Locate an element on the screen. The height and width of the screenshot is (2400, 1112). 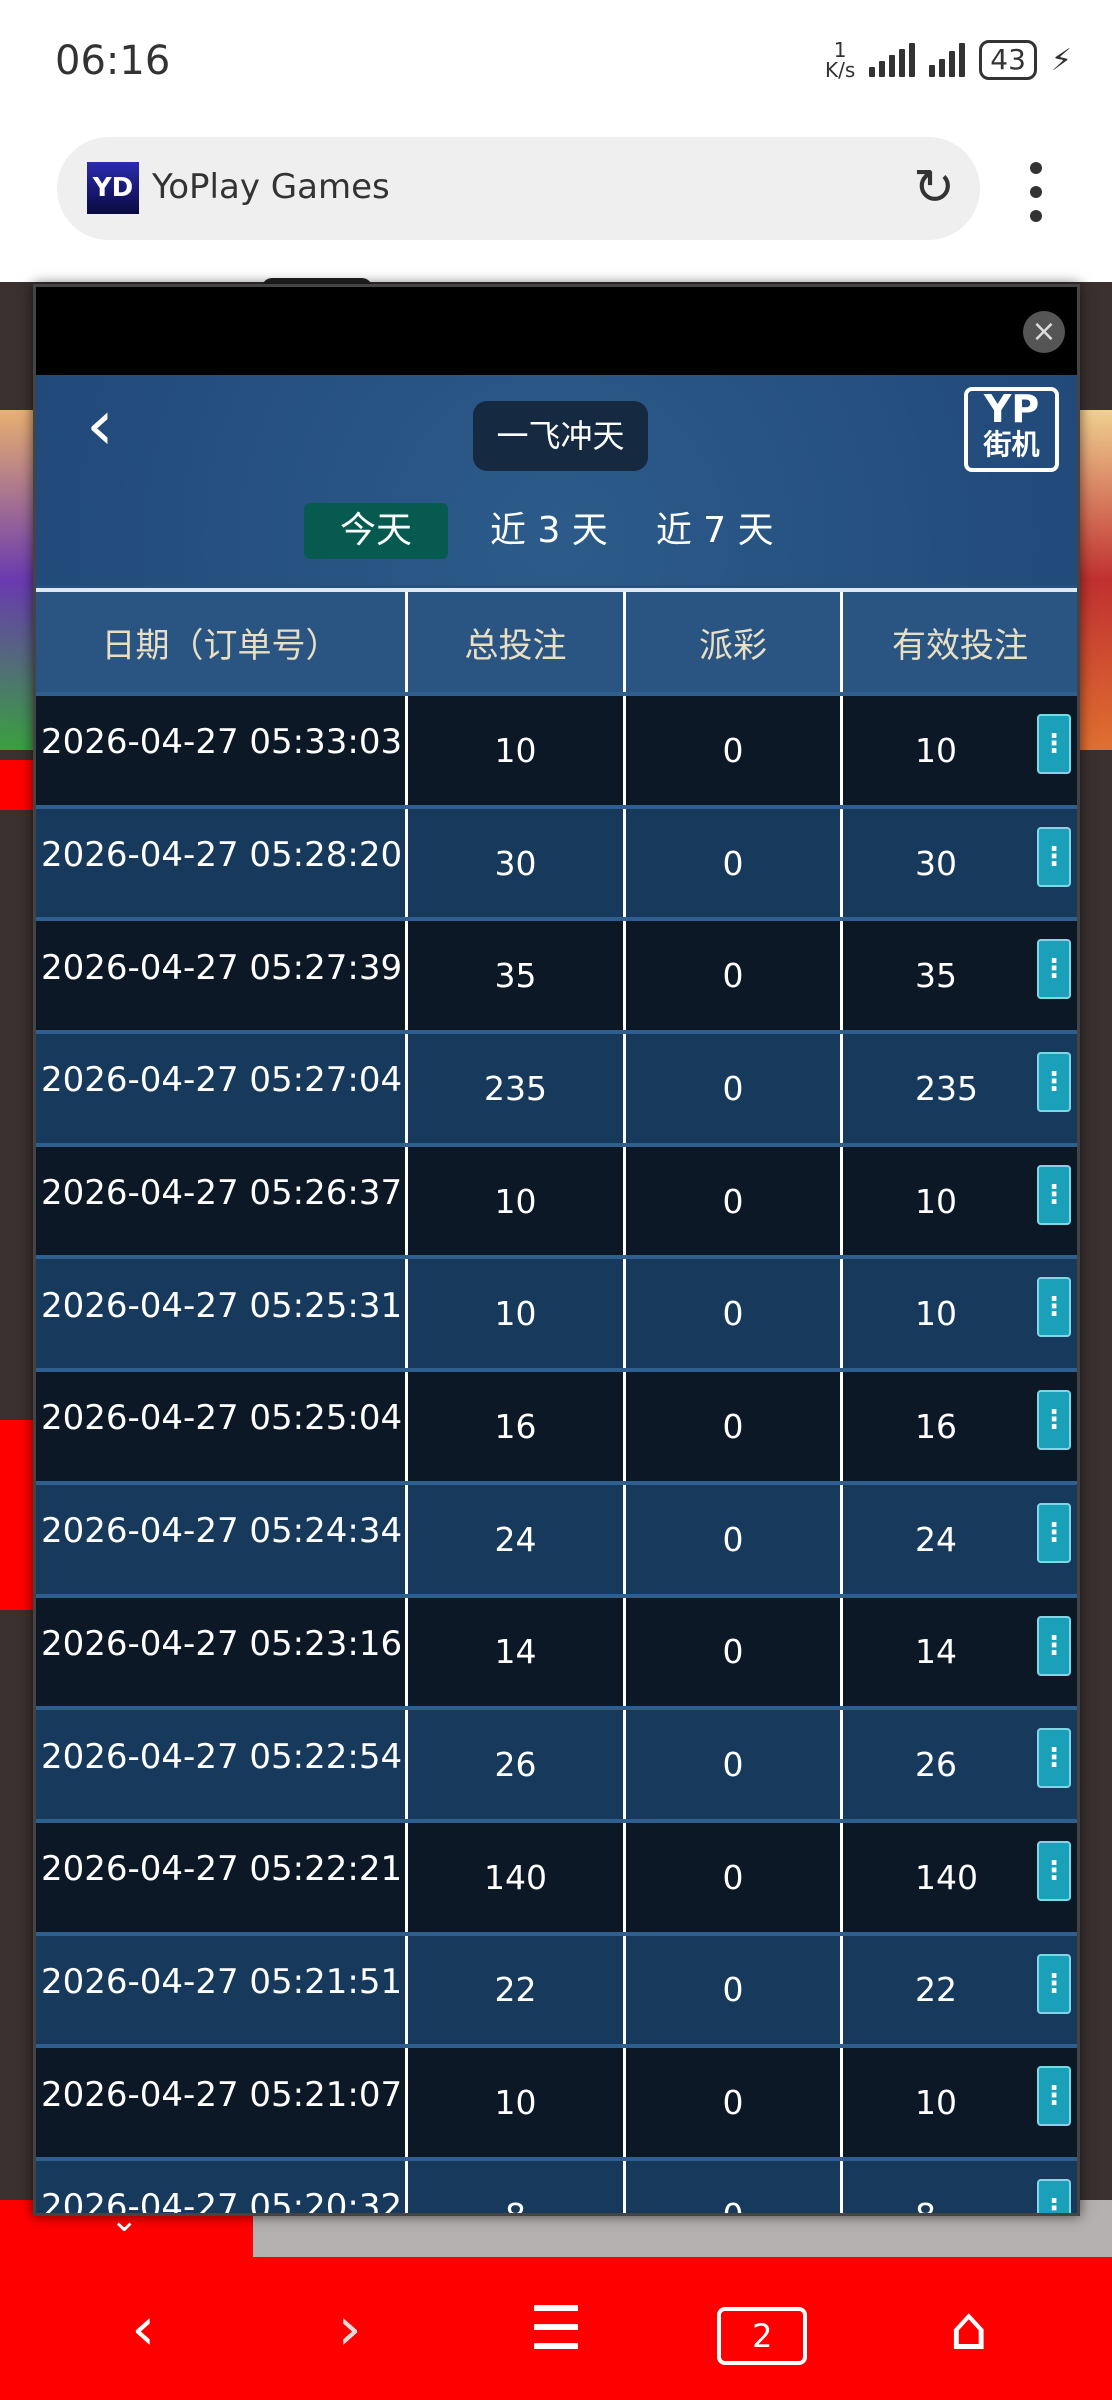
table-row: 2026-04-27 05:25:04 16 0 16 ⋮ is located at coordinates (556, 1424).